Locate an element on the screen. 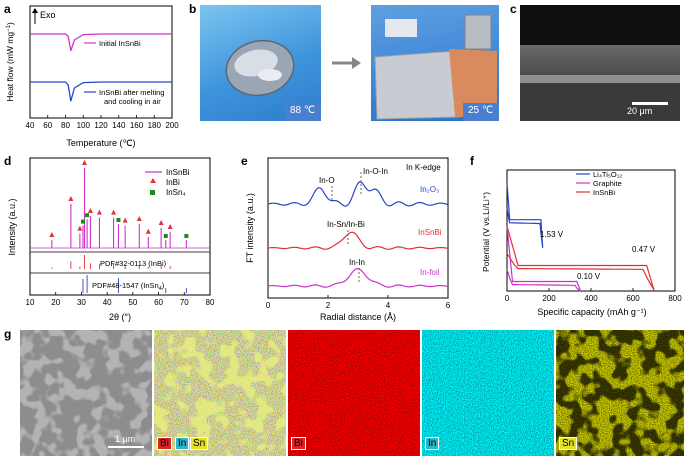  exafs-x-tick-label: 4 is located at coordinates (388, 305).